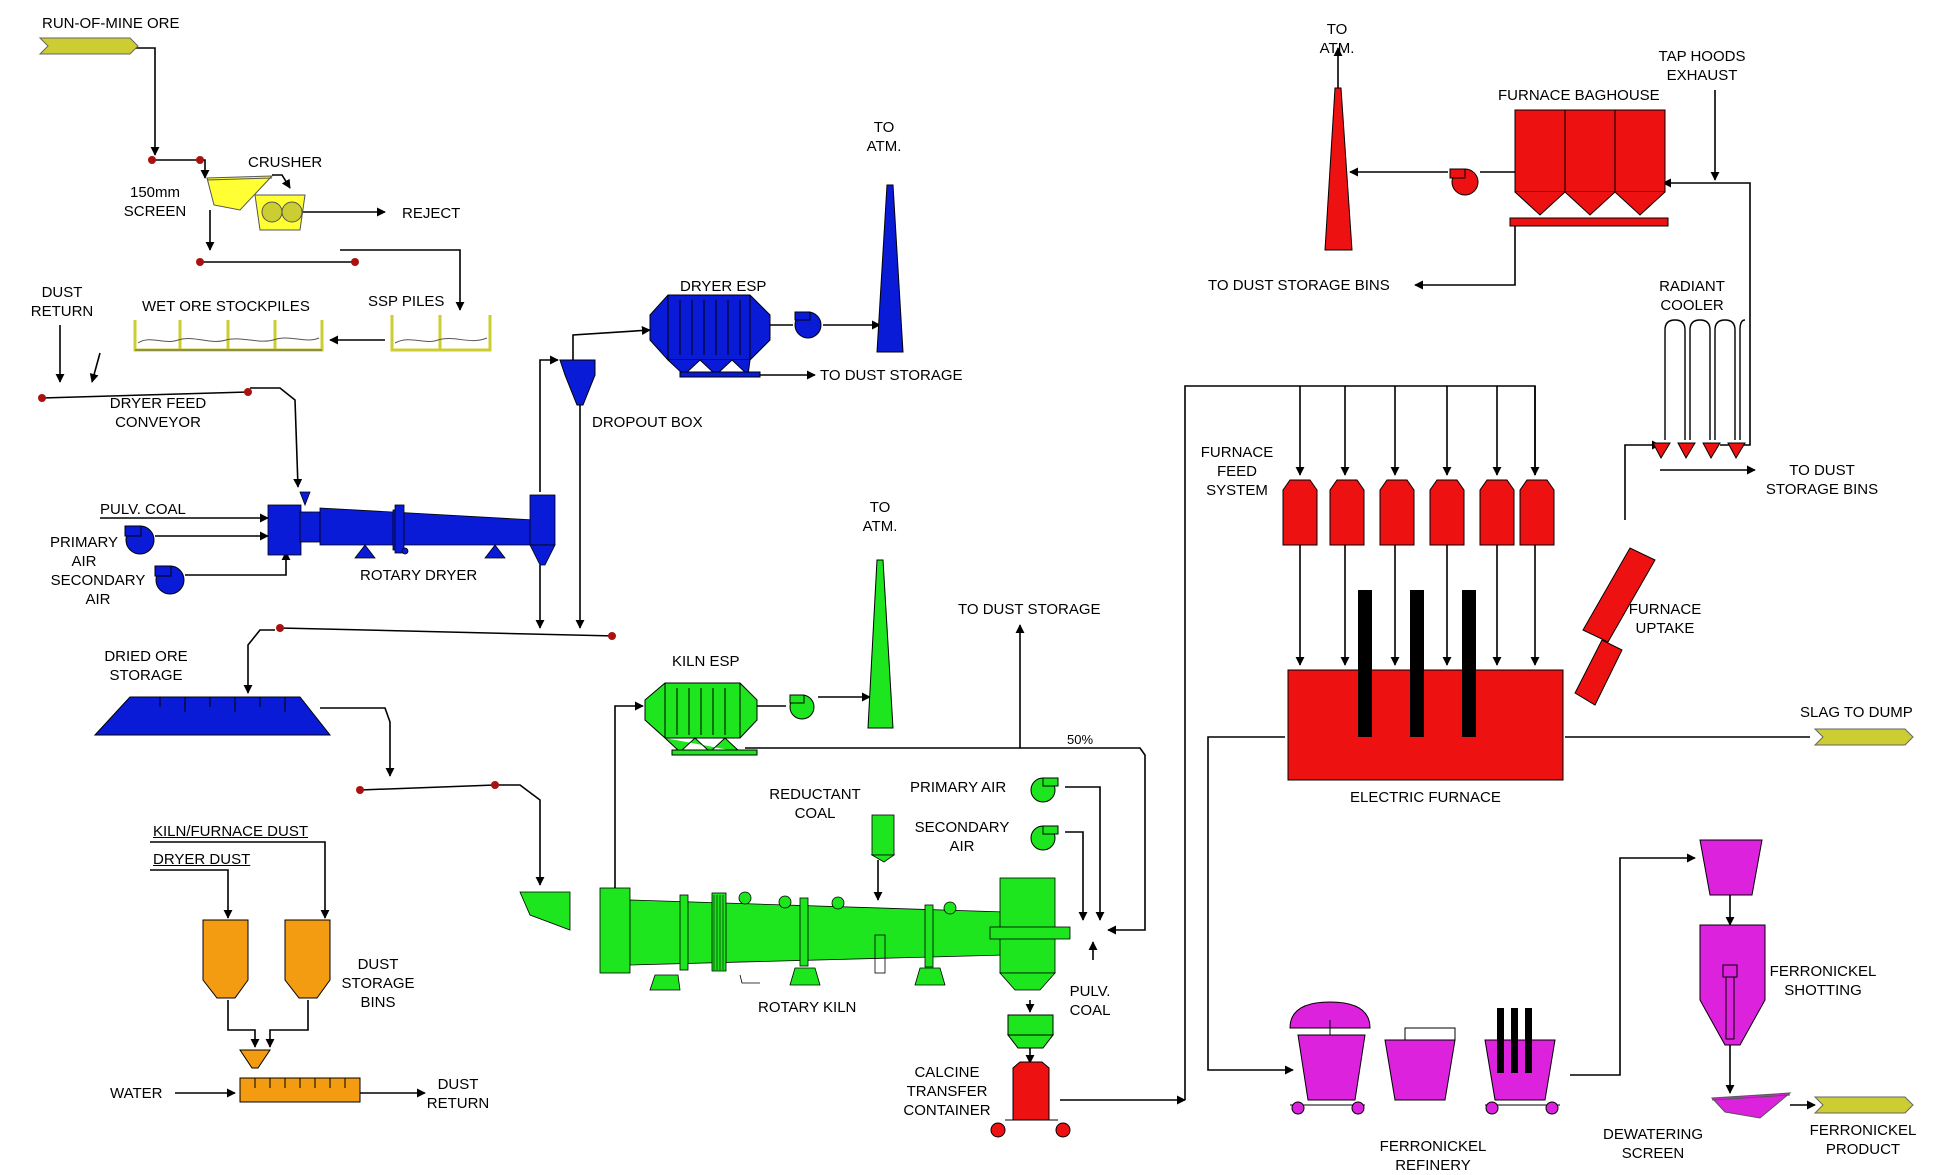 The width and height of the screenshot is (1946, 1175). Describe the element at coordinates (427, 787) in the screenshot. I see `kiln-feed-conveyor` at that location.